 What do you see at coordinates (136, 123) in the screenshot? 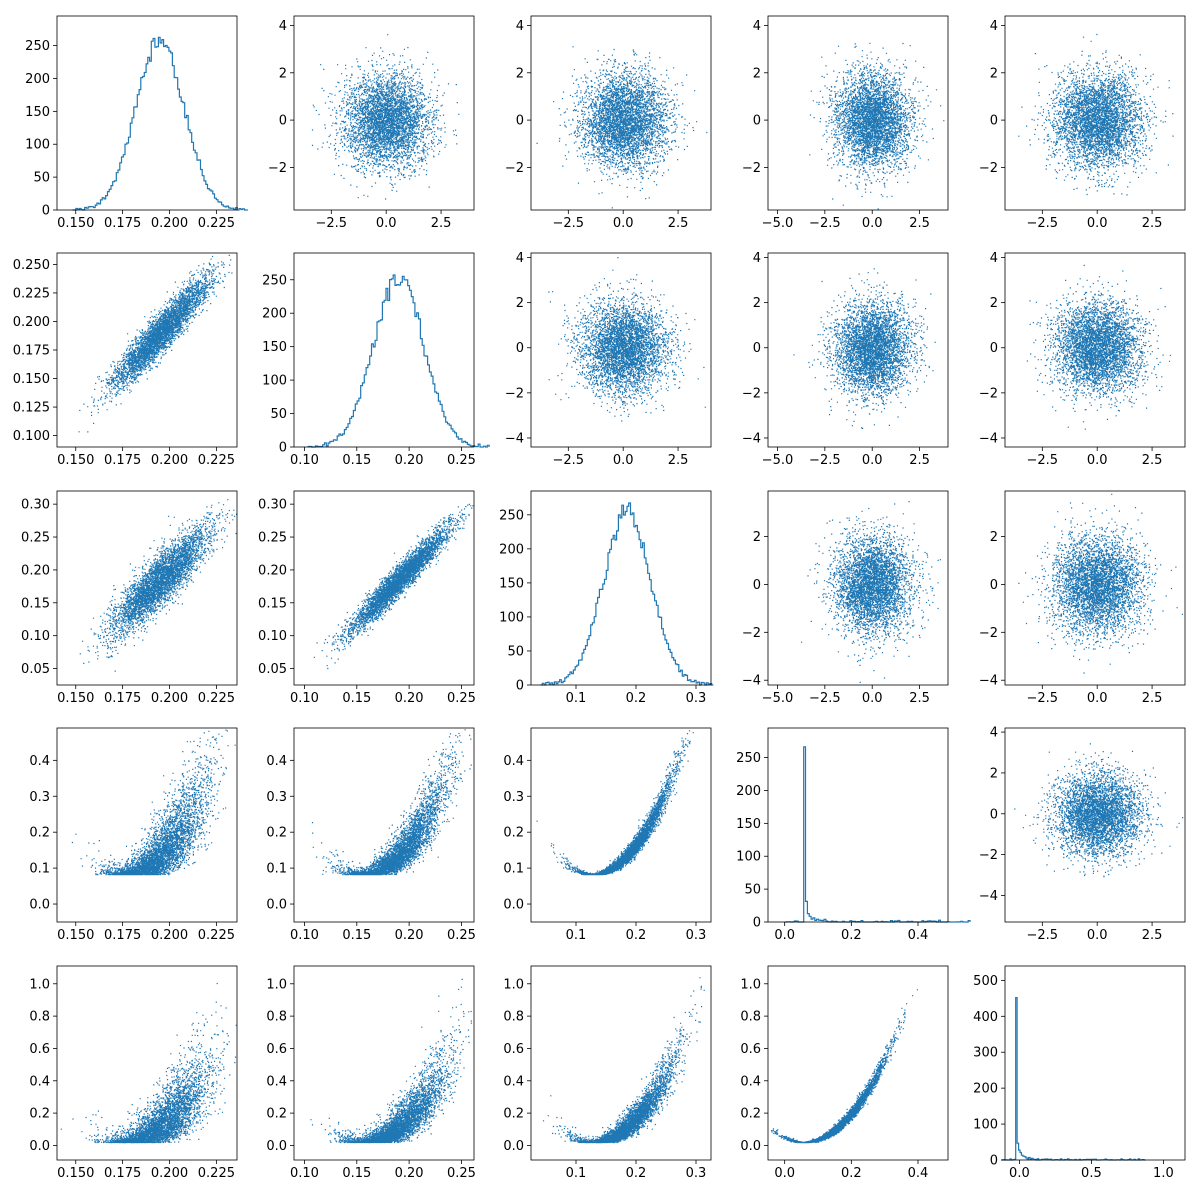
I see `subplot-r0-c0: 0.150 0.175 0.200 0.225 0 50 100 150 200 250` at bounding box center [136, 123].